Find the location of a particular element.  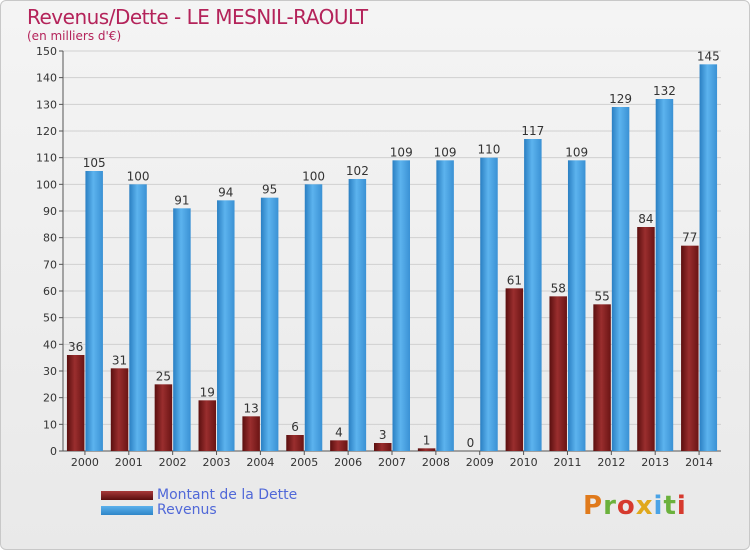

bar-revenue-2008 is located at coordinates (445, 306).